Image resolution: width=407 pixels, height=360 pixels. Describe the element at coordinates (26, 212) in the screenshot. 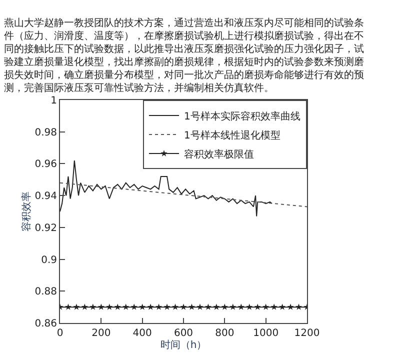

I see `y-axis-title: 容积效率` at that location.